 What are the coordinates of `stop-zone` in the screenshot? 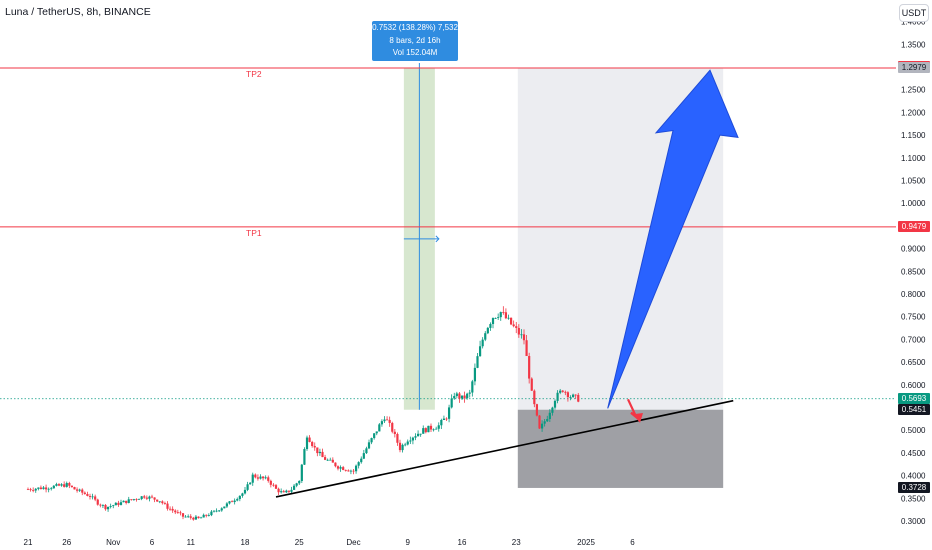 It's located at (620, 448).